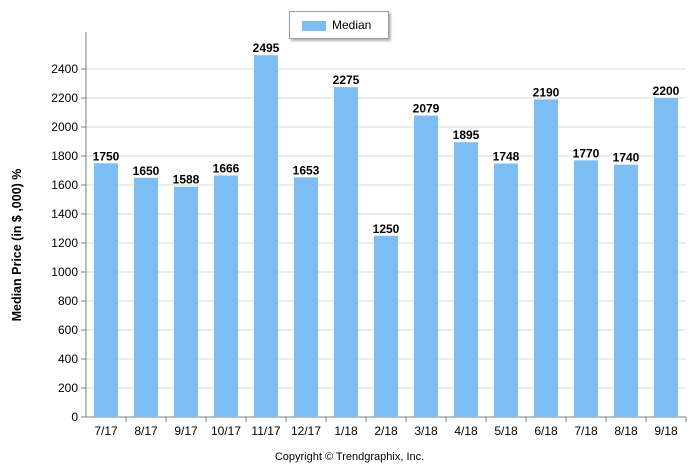 Image resolution: width=699 pixels, height=469 pixels. I want to click on x-tick-label: 8/17, so click(146, 431).